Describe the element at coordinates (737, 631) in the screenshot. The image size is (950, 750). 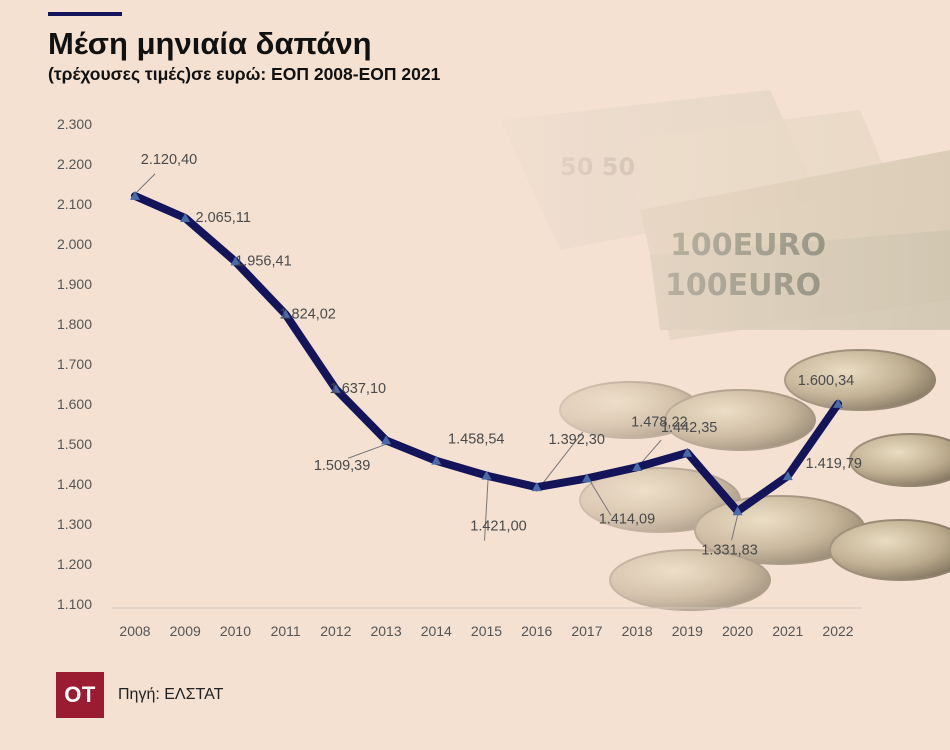
I see `x-tick-label: 2020` at that location.